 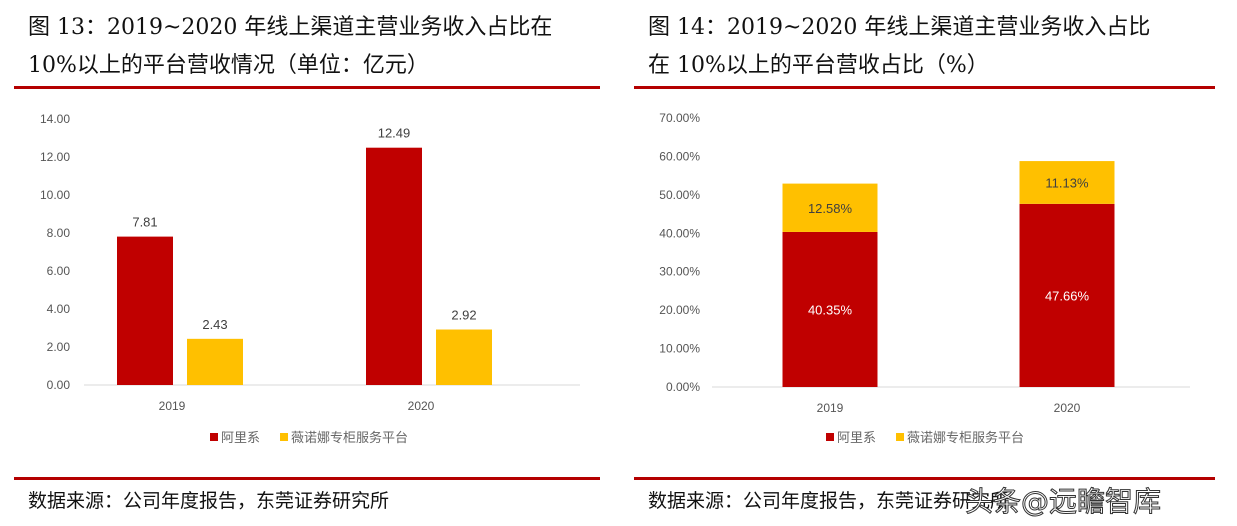 What do you see at coordinates (209, 501) in the screenshot?
I see `left-source-note: 数据来源：公司年度报告，东莞证券研究所` at bounding box center [209, 501].